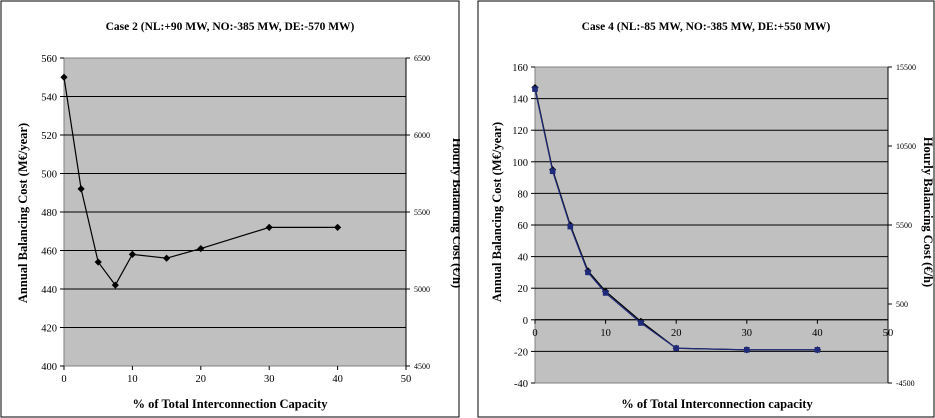 This screenshot has height=418, width=935. Describe the element at coordinates (520, 100) in the screenshot. I see `y-tick-label: 140` at that location.